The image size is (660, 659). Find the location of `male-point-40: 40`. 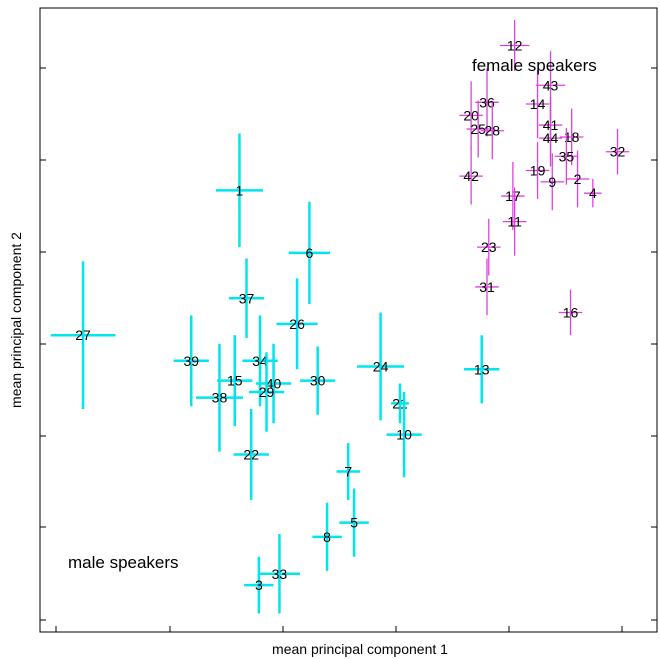

male-point-40: 40 is located at coordinates (273, 383).